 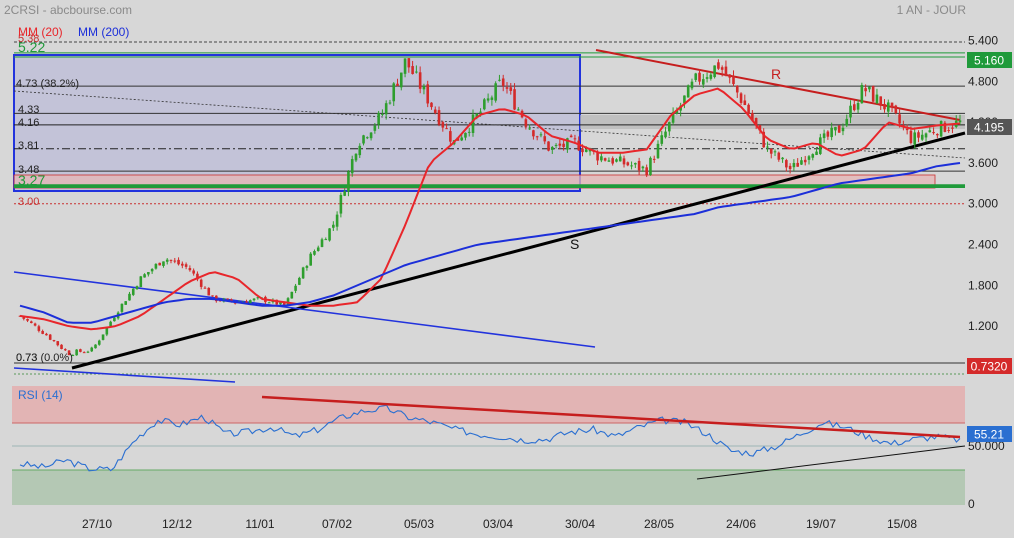 I want to click on rsi-lines, so click(x=492, y=437).